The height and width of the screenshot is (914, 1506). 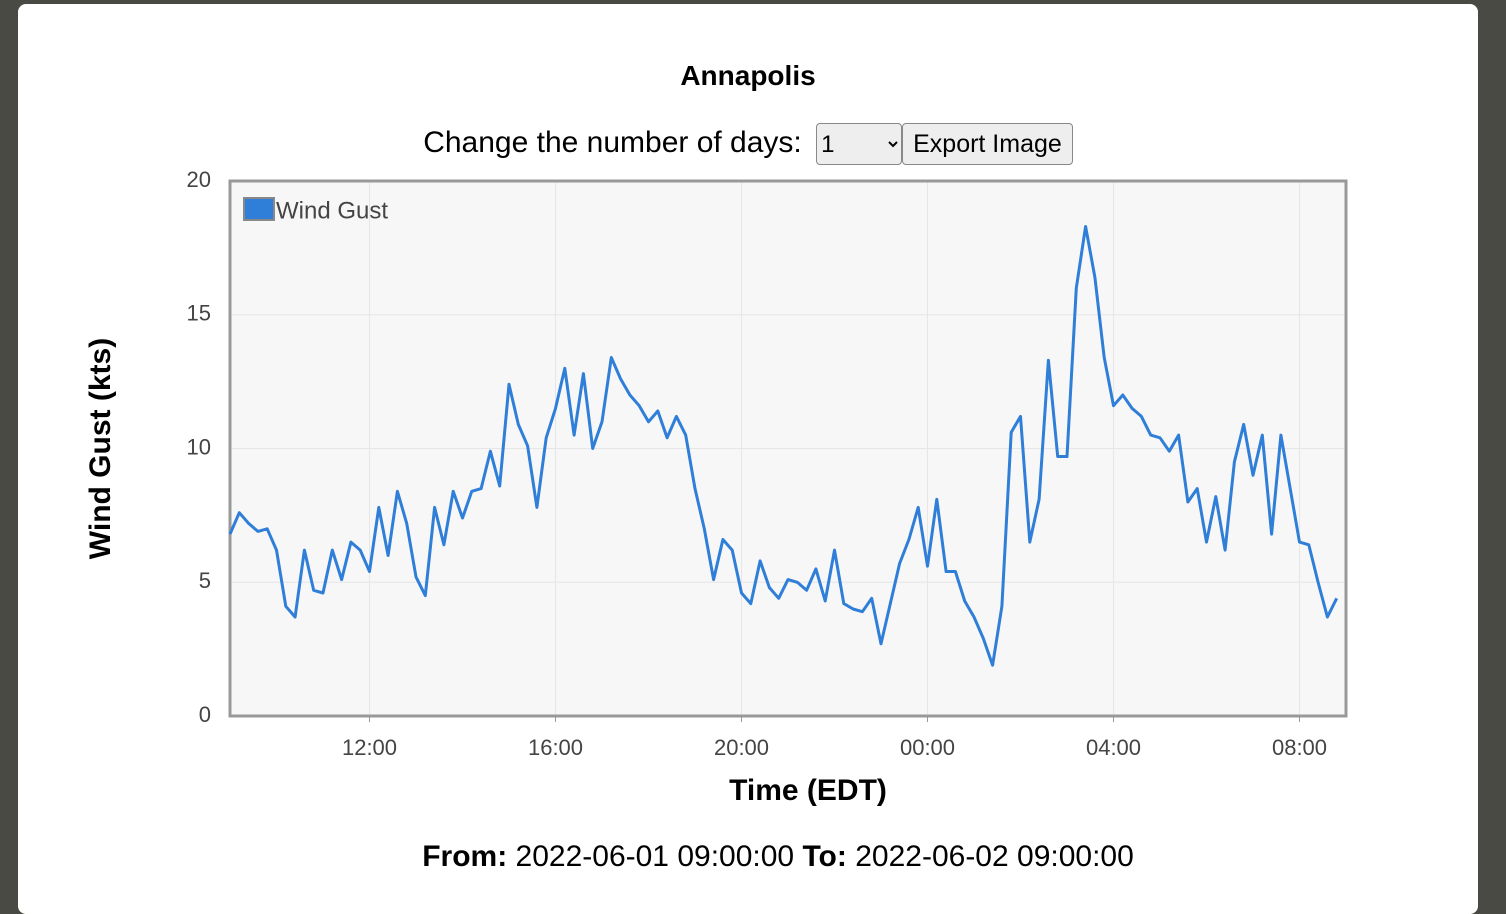 I want to click on y-tick-label: 0, so click(x=205, y=714).